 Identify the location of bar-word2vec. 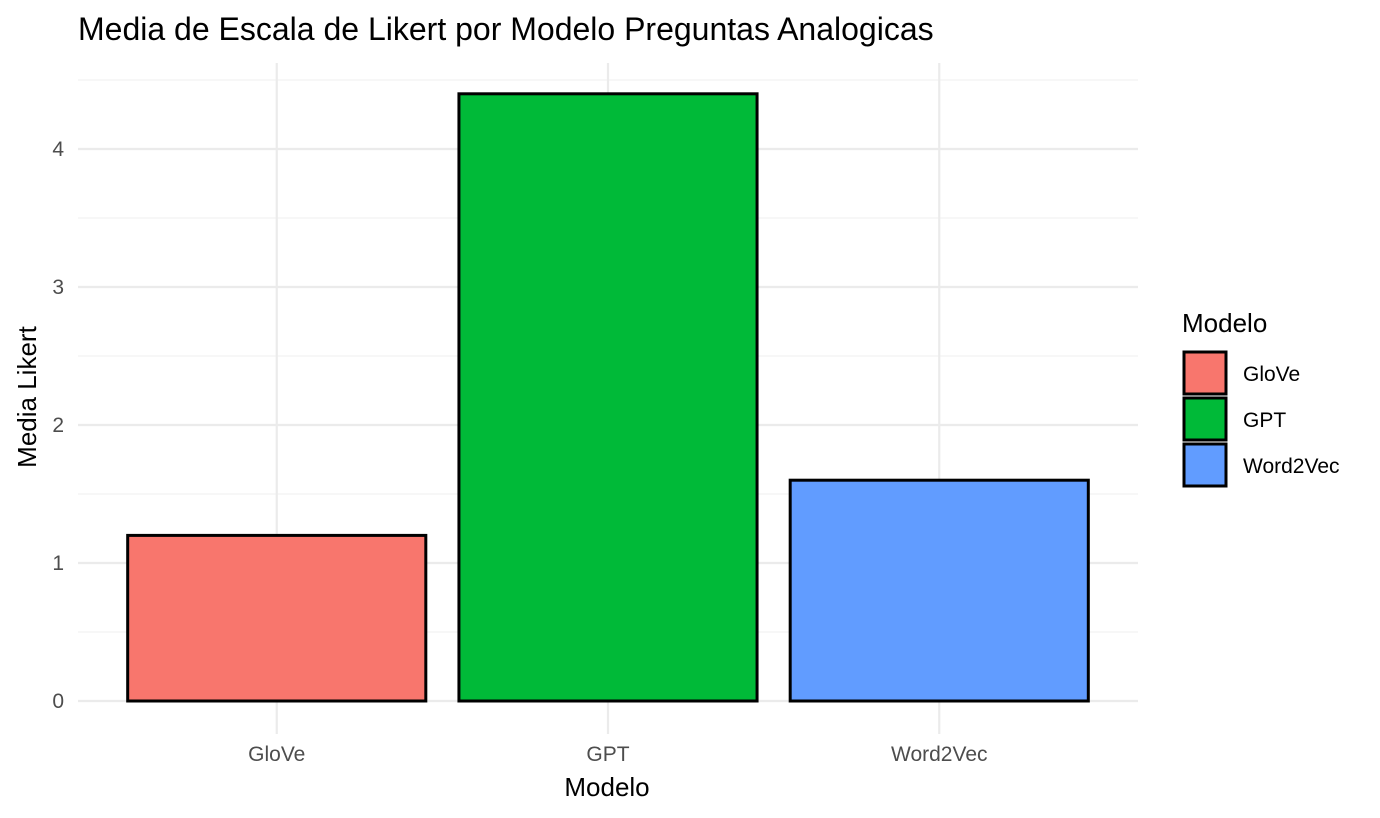
(939, 590).